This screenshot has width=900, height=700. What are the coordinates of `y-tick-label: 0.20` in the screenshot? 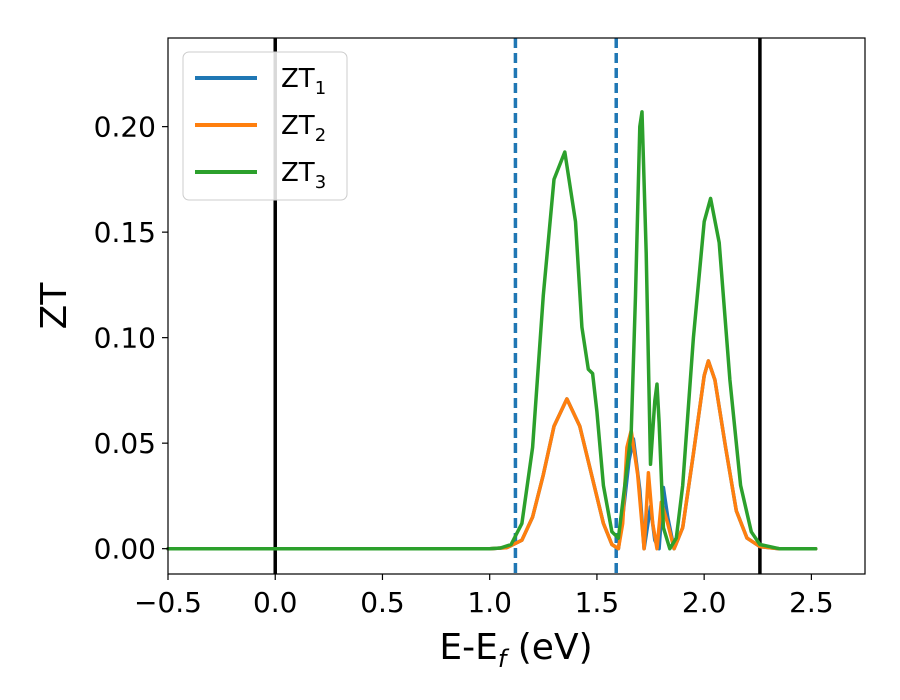 It's located at (125, 127).